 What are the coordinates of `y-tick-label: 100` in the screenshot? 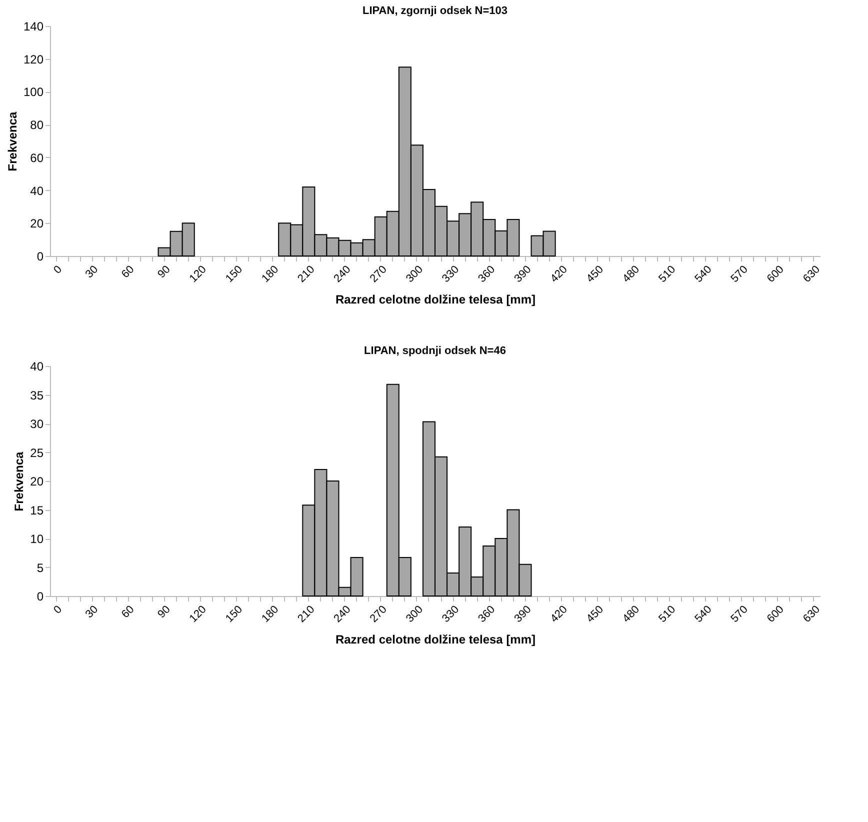 It's located at (33, 92).